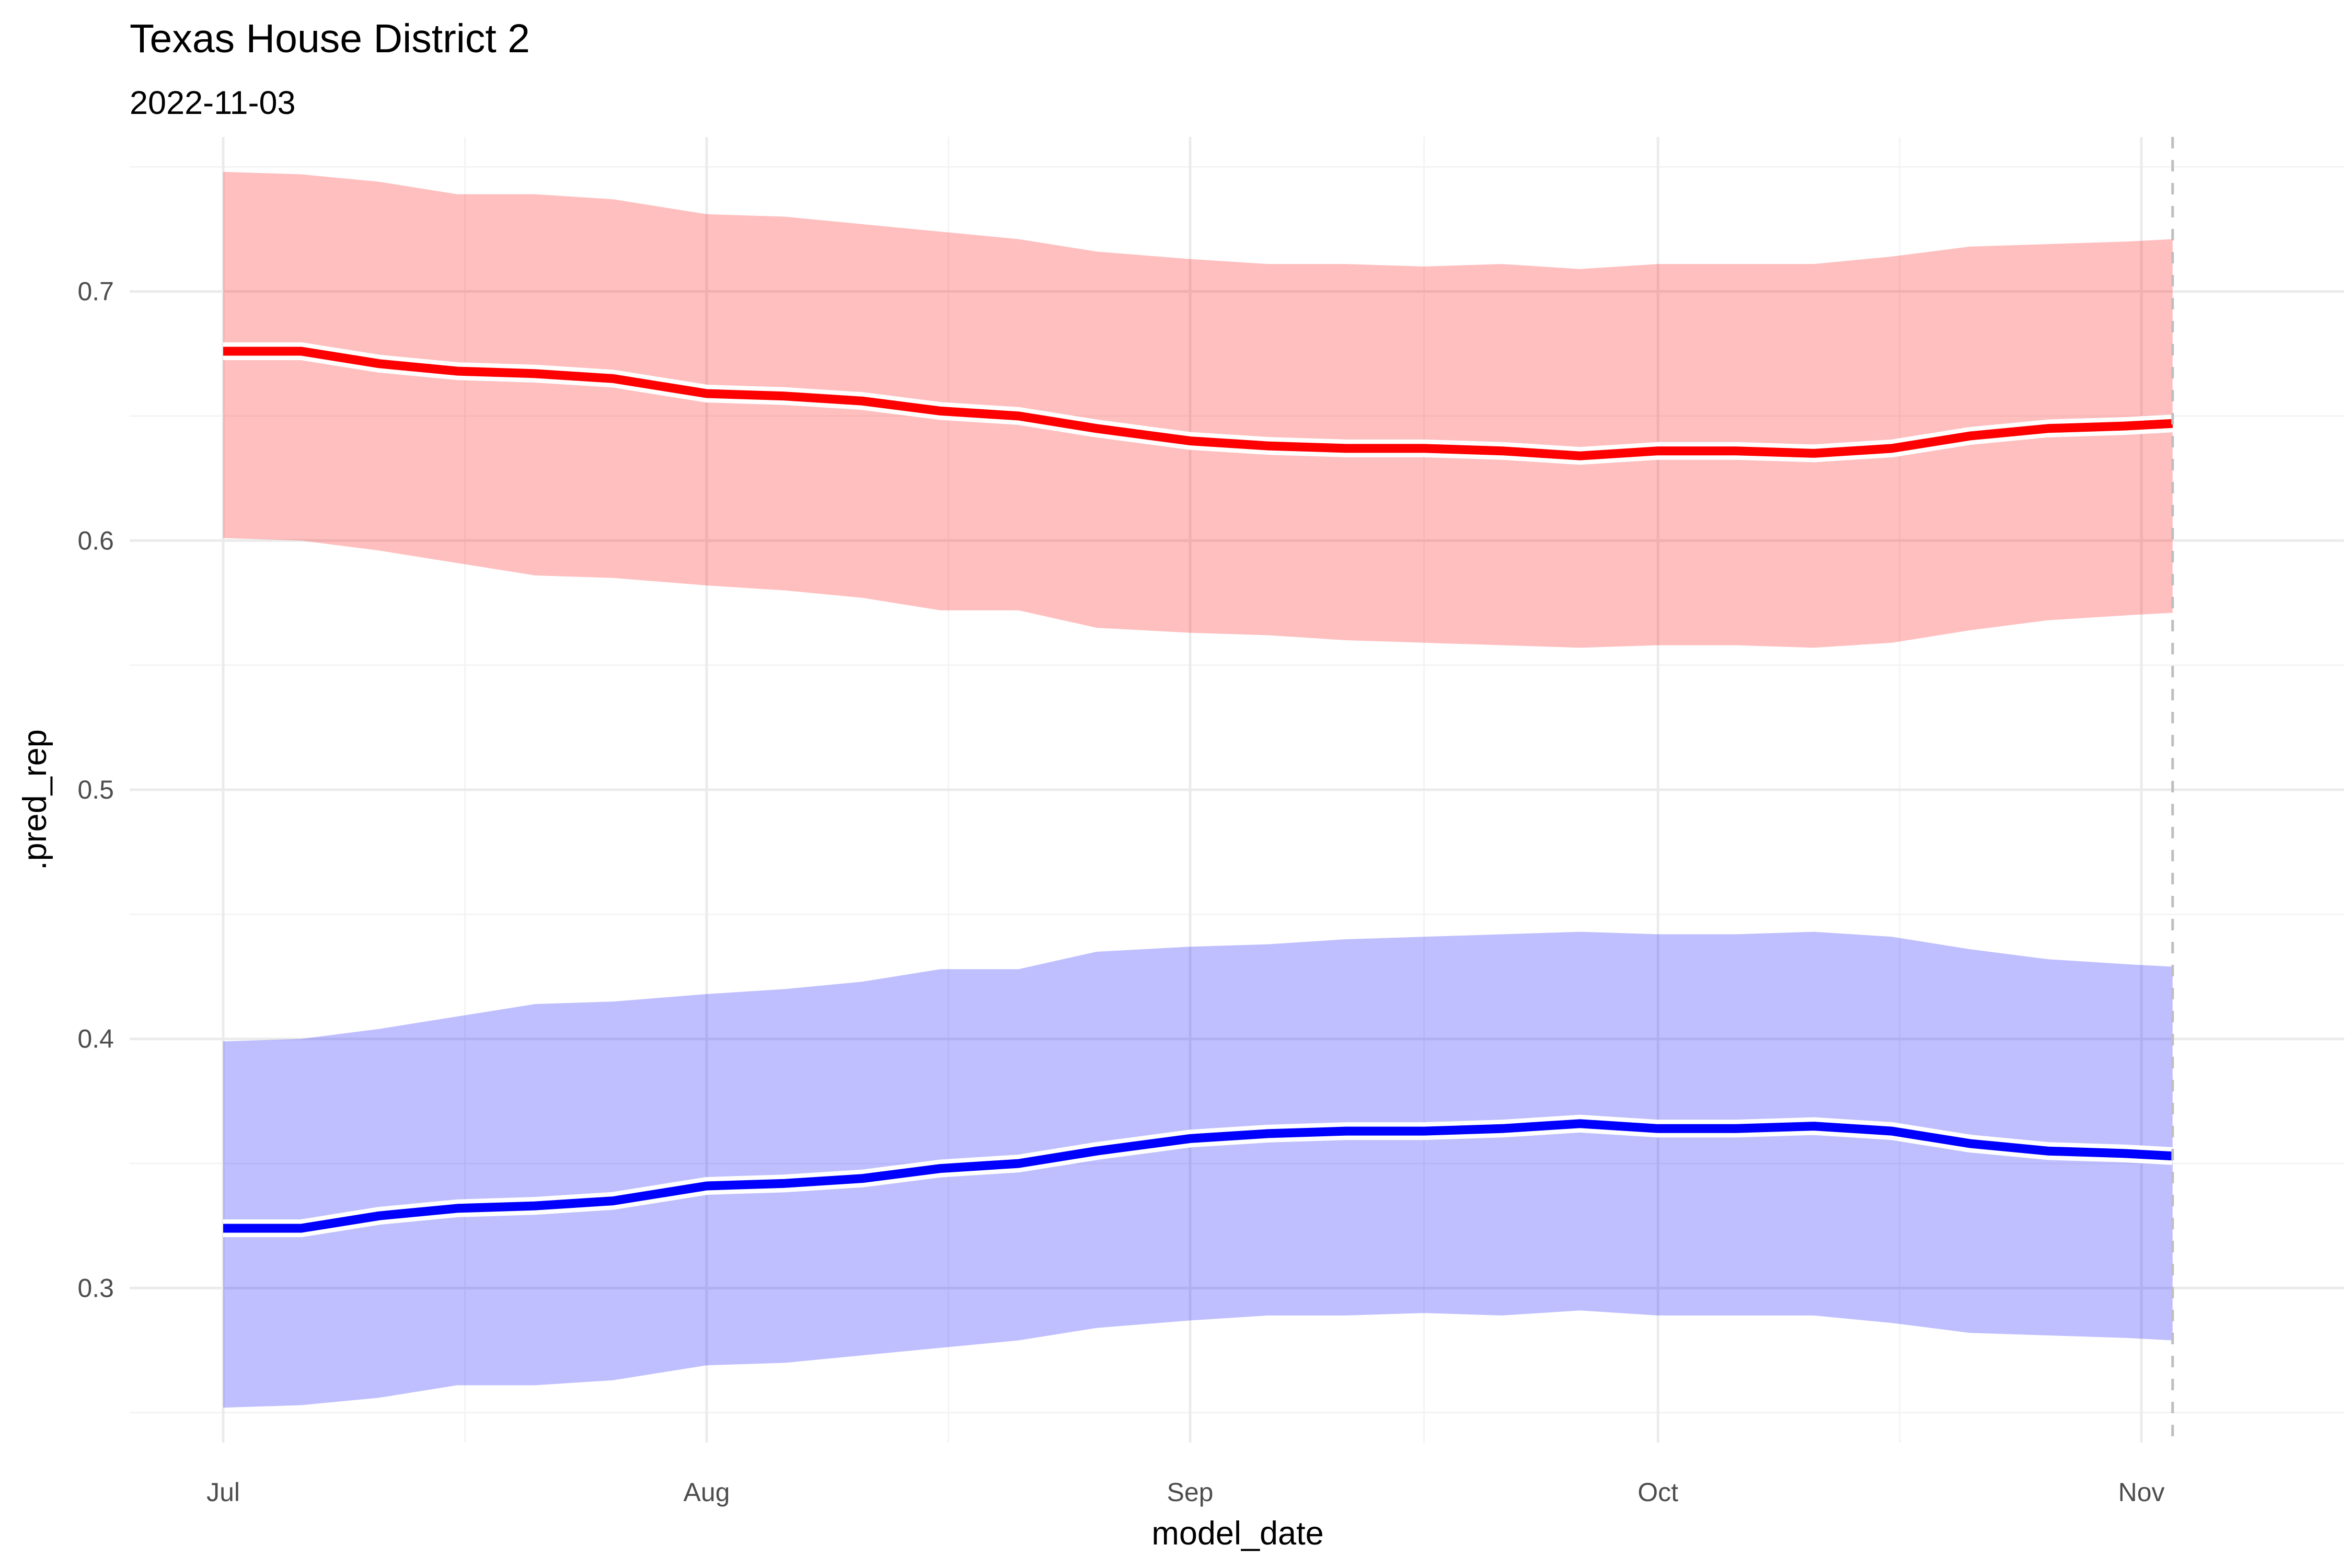 The width and height of the screenshot is (2352, 1568). What do you see at coordinates (2141, 1492) in the screenshot?
I see `x-tick-label: Nov` at bounding box center [2141, 1492].